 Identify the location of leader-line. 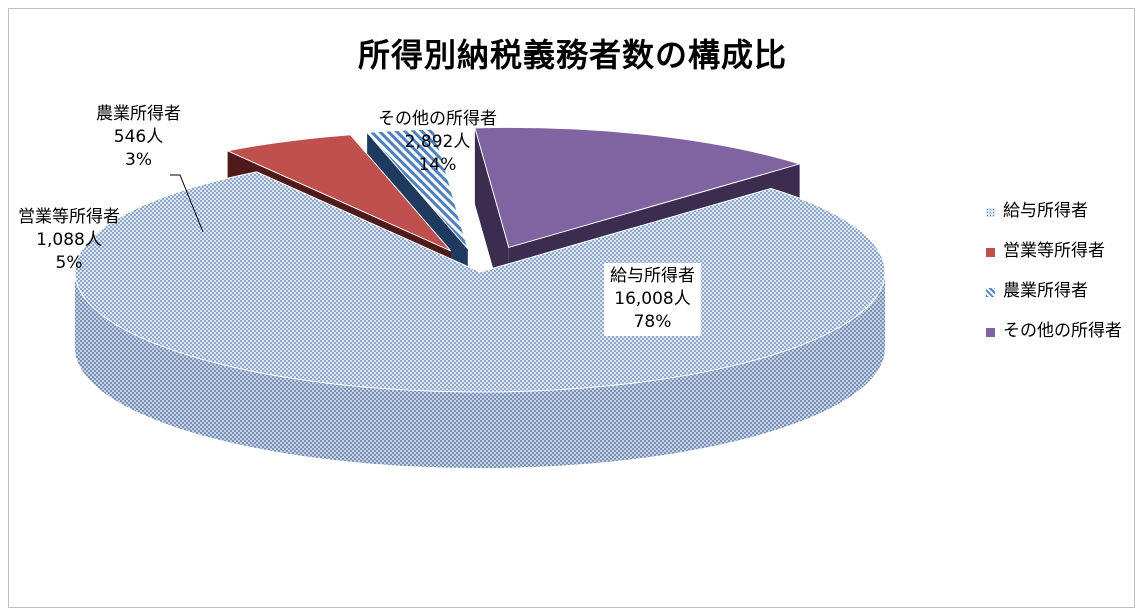
(187, 203).